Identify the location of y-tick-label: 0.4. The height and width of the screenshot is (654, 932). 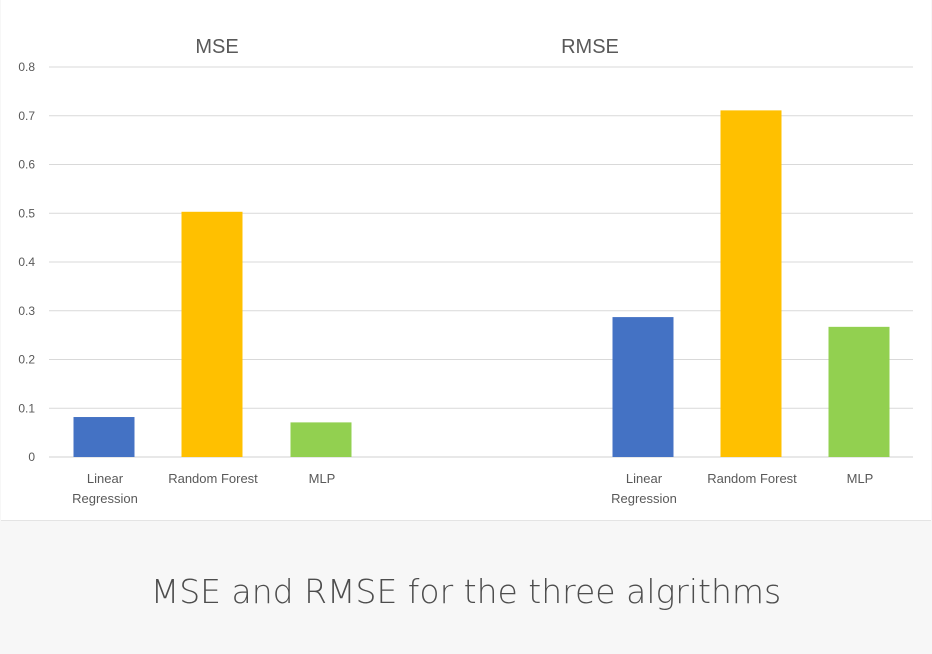
(26, 262).